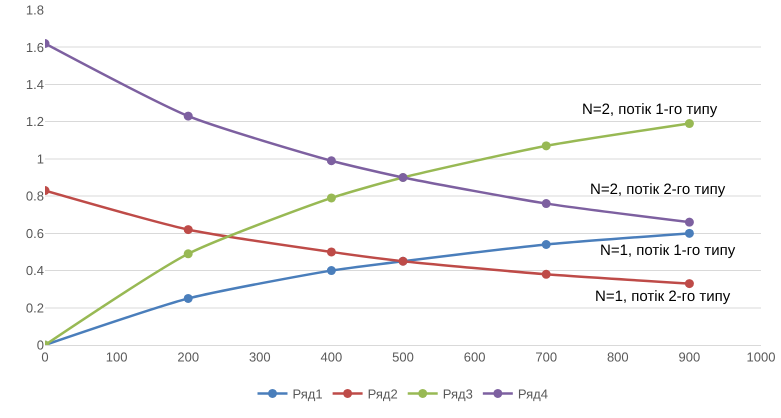  What do you see at coordinates (761, 357) in the screenshot?
I see `x-tick-label: 1000` at bounding box center [761, 357].